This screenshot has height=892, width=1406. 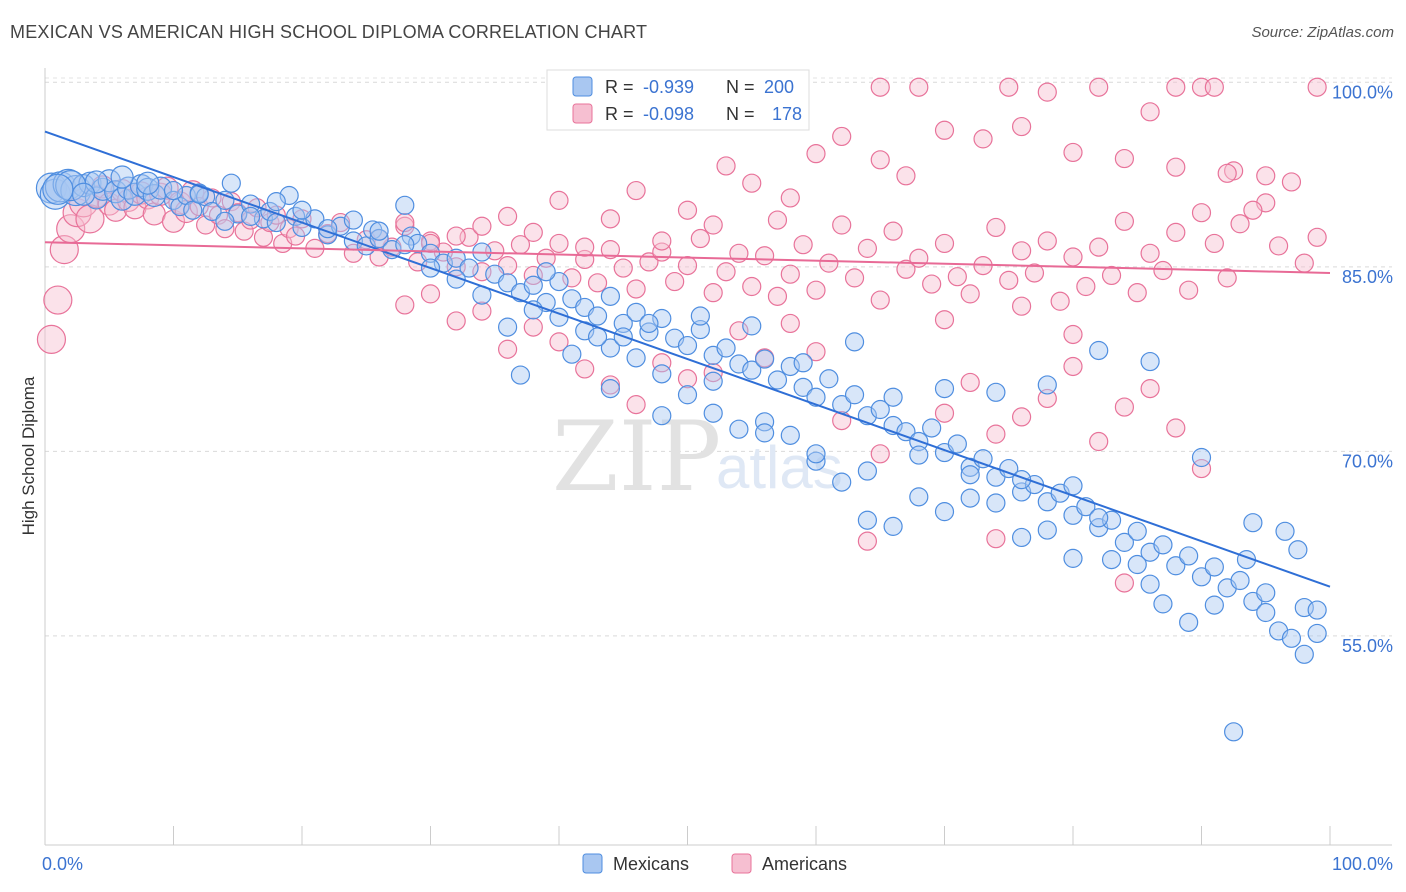 What do you see at coordinates (1367, 646) in the screenshot?
I see `y-tick-label: 55.0%` at bounding box center [1367, 646].